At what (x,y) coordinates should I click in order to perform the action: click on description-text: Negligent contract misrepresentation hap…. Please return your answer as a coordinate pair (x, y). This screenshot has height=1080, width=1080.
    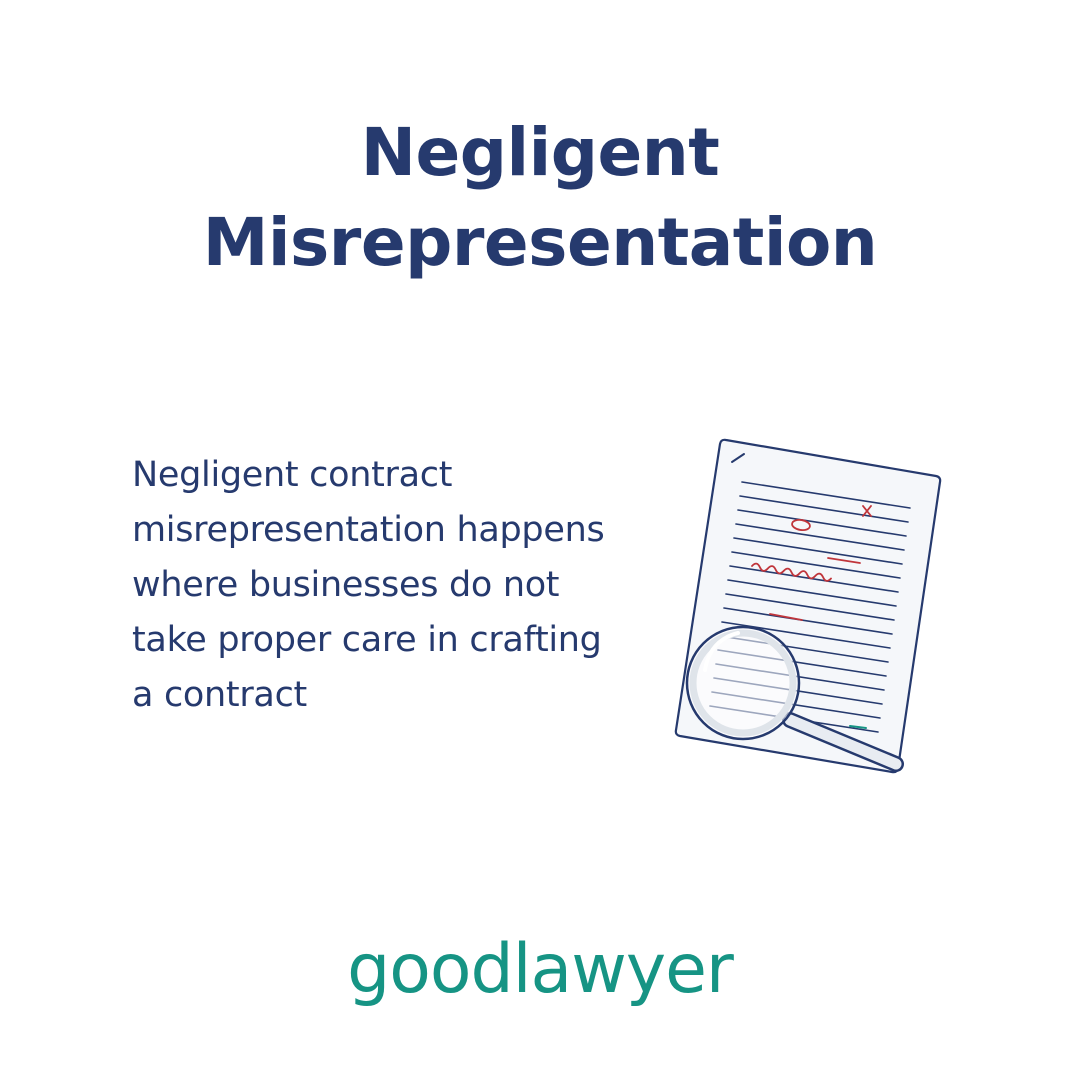
    Looking at the image, I should click on (368, 585).